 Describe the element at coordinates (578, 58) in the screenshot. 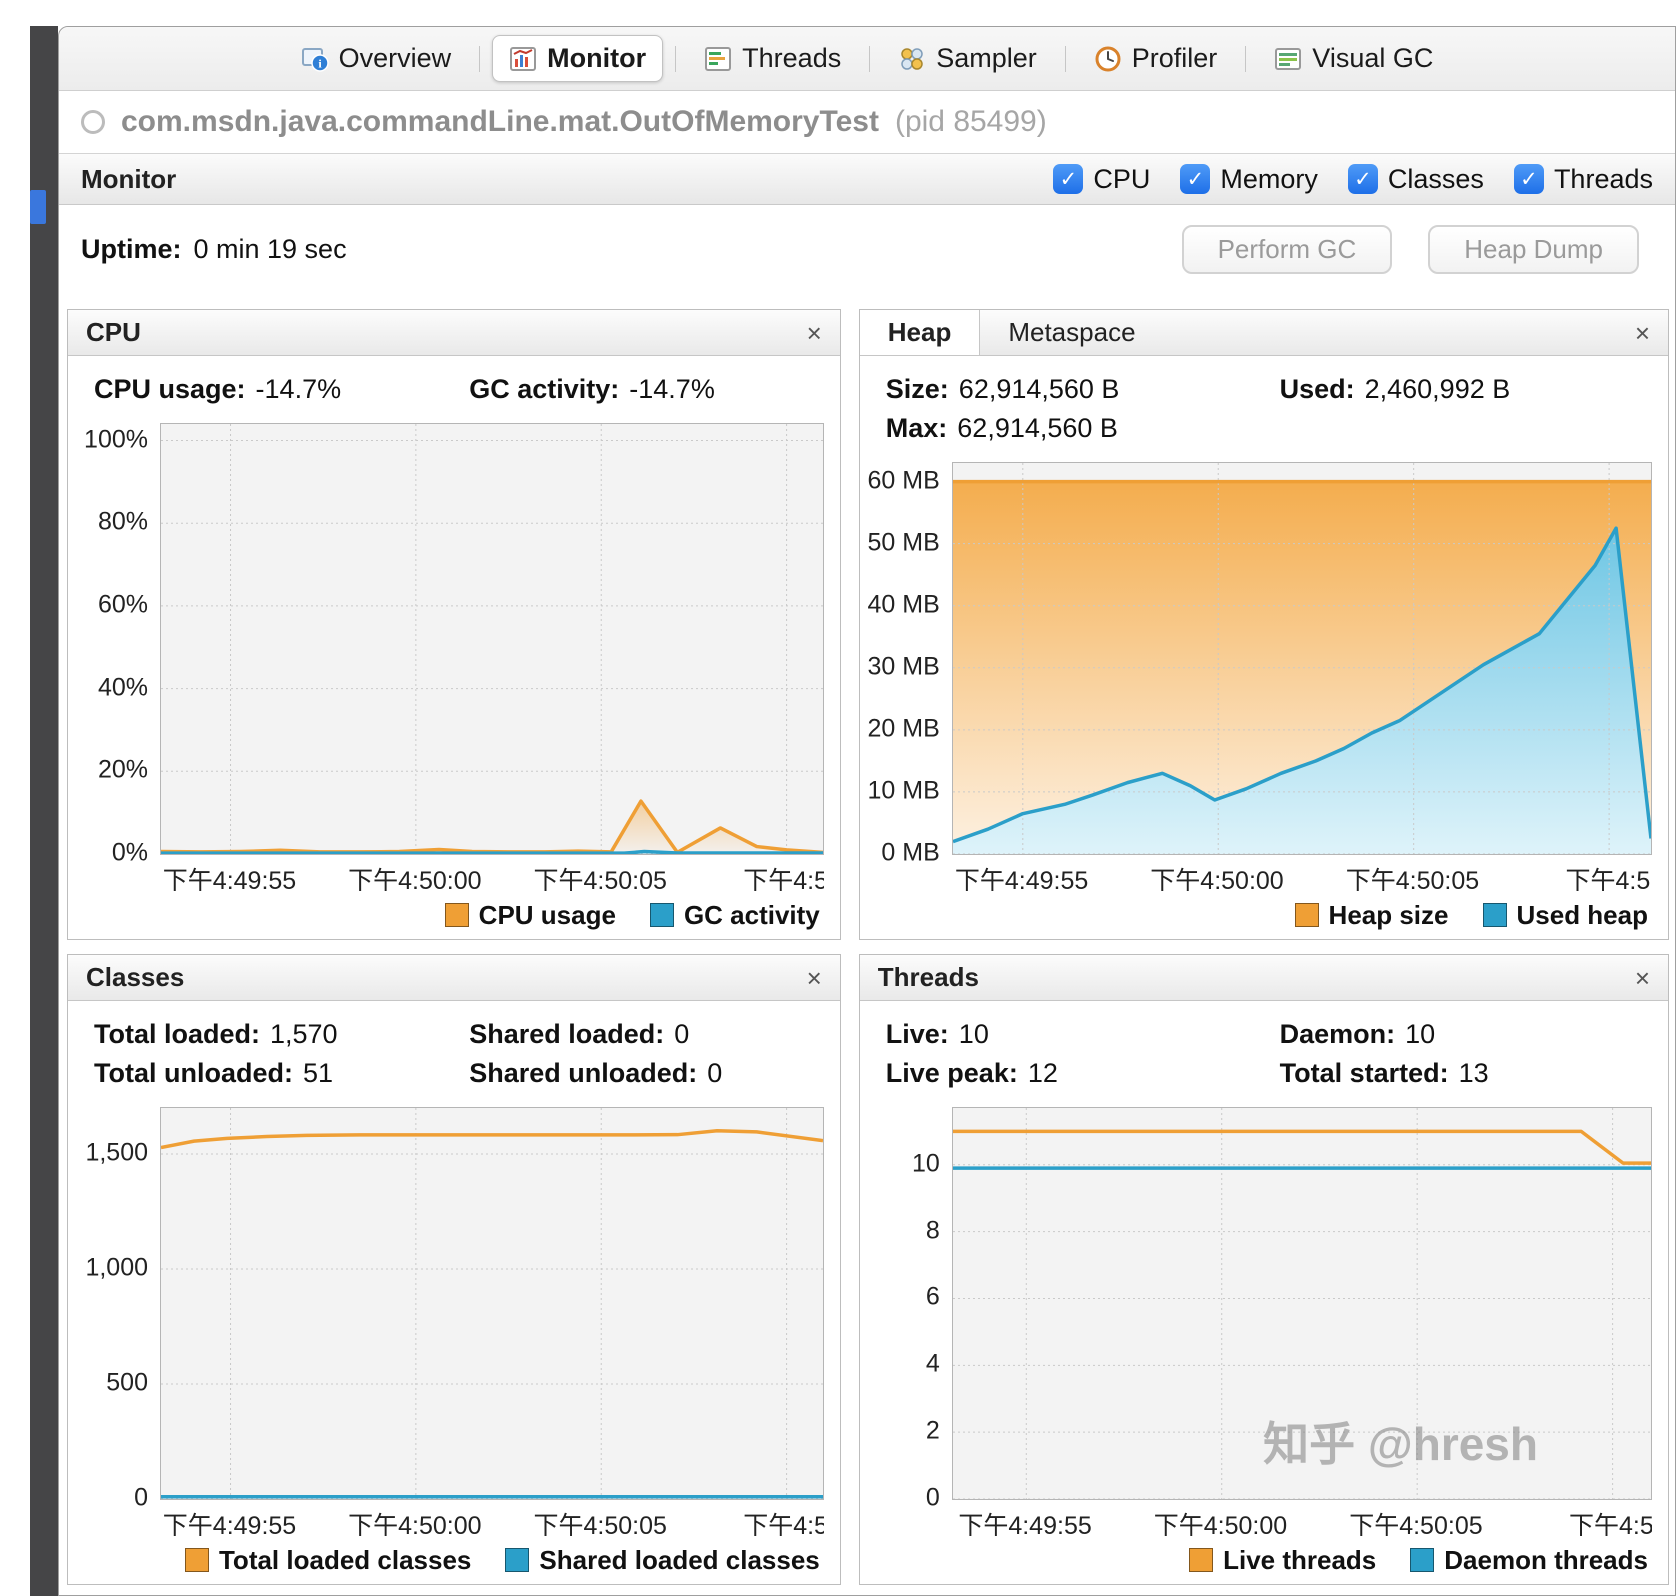

I see `tab-monitor: Monitor` at that location.